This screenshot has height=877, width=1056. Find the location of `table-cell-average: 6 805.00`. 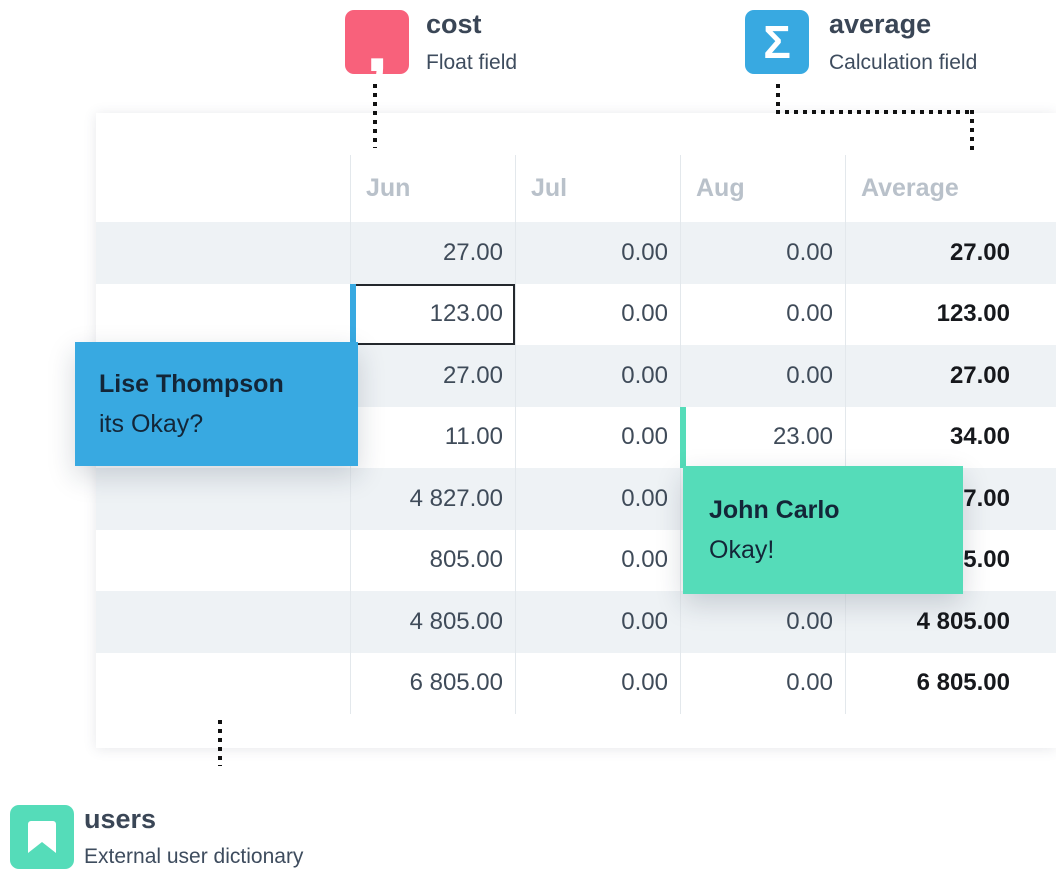

table-cell-average: 6 805.00 is located at coordinates (950, 683).